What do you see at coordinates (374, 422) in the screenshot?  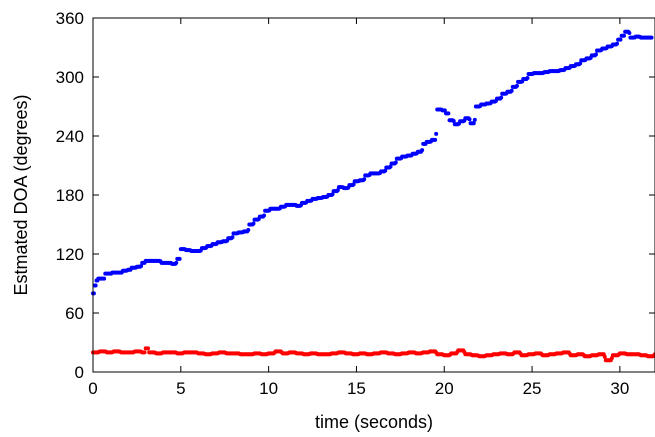 I see `x-axis-title: time (seconds)` at bounding box center [374, 422].